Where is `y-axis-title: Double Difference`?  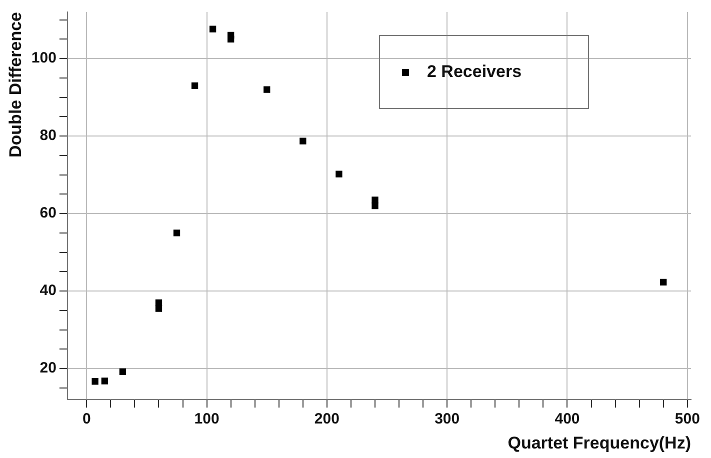 y-axis-title: Double Difference is located at coordinates (15, 85).